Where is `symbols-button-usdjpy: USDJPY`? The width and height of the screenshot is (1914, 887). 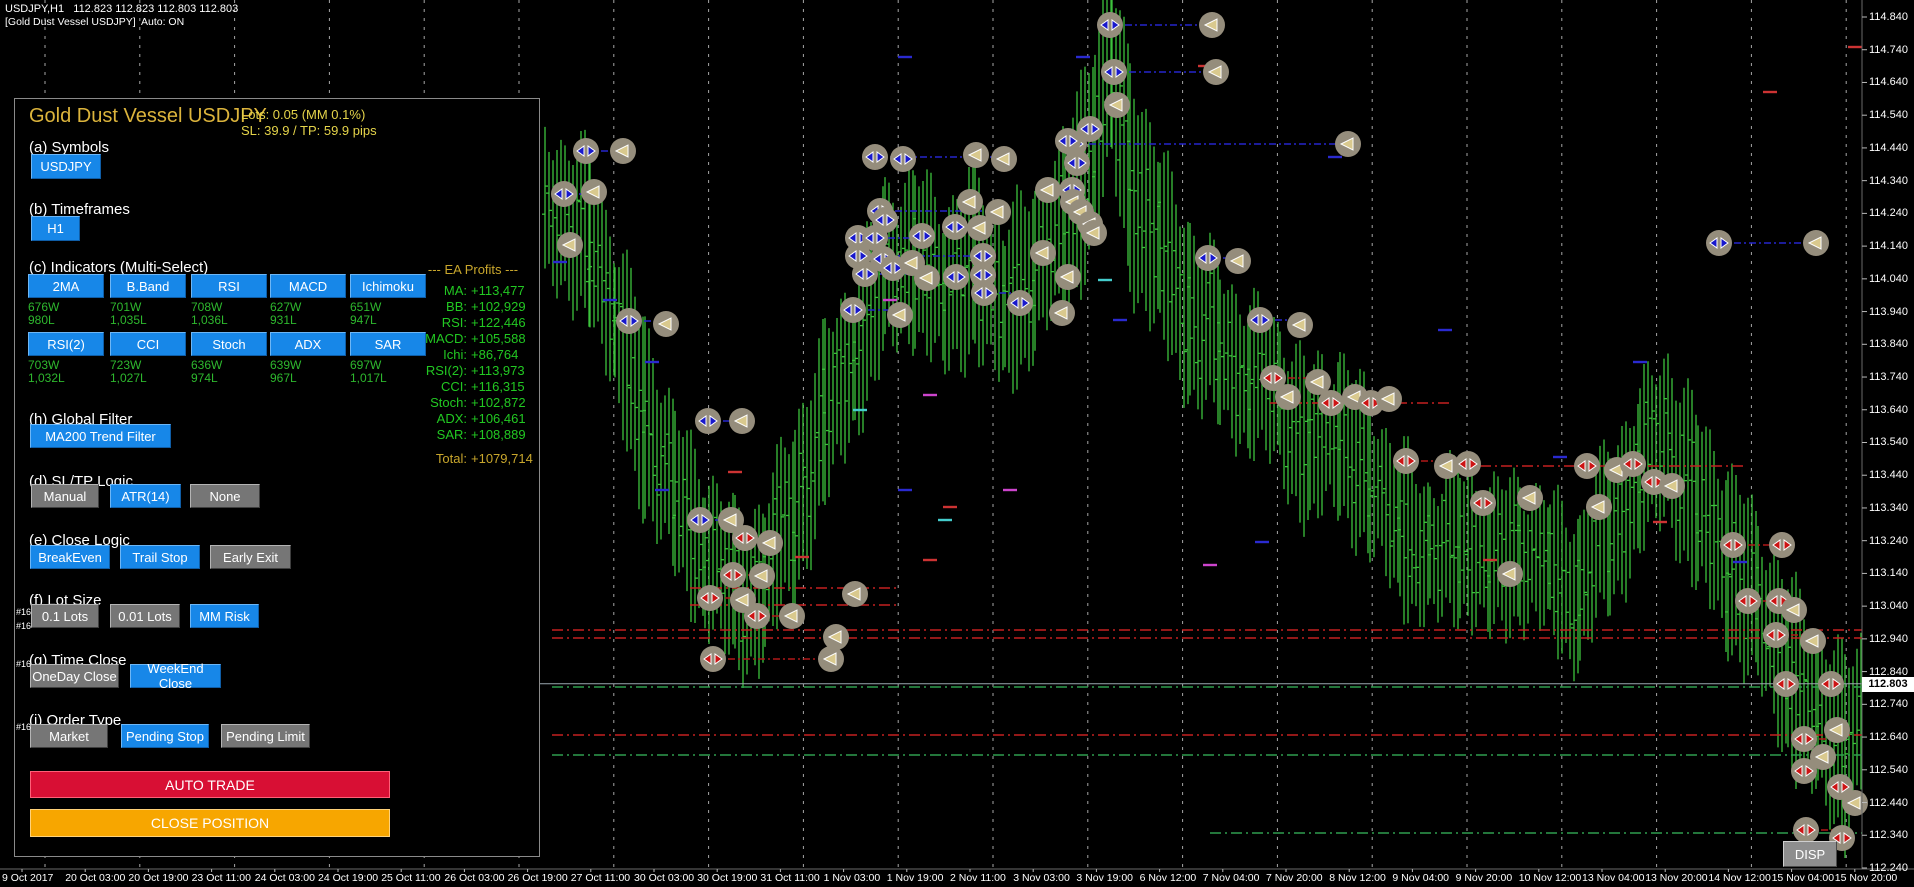 symbols-button-usdjpy: USDJPY is located at coordinates (66, 166).